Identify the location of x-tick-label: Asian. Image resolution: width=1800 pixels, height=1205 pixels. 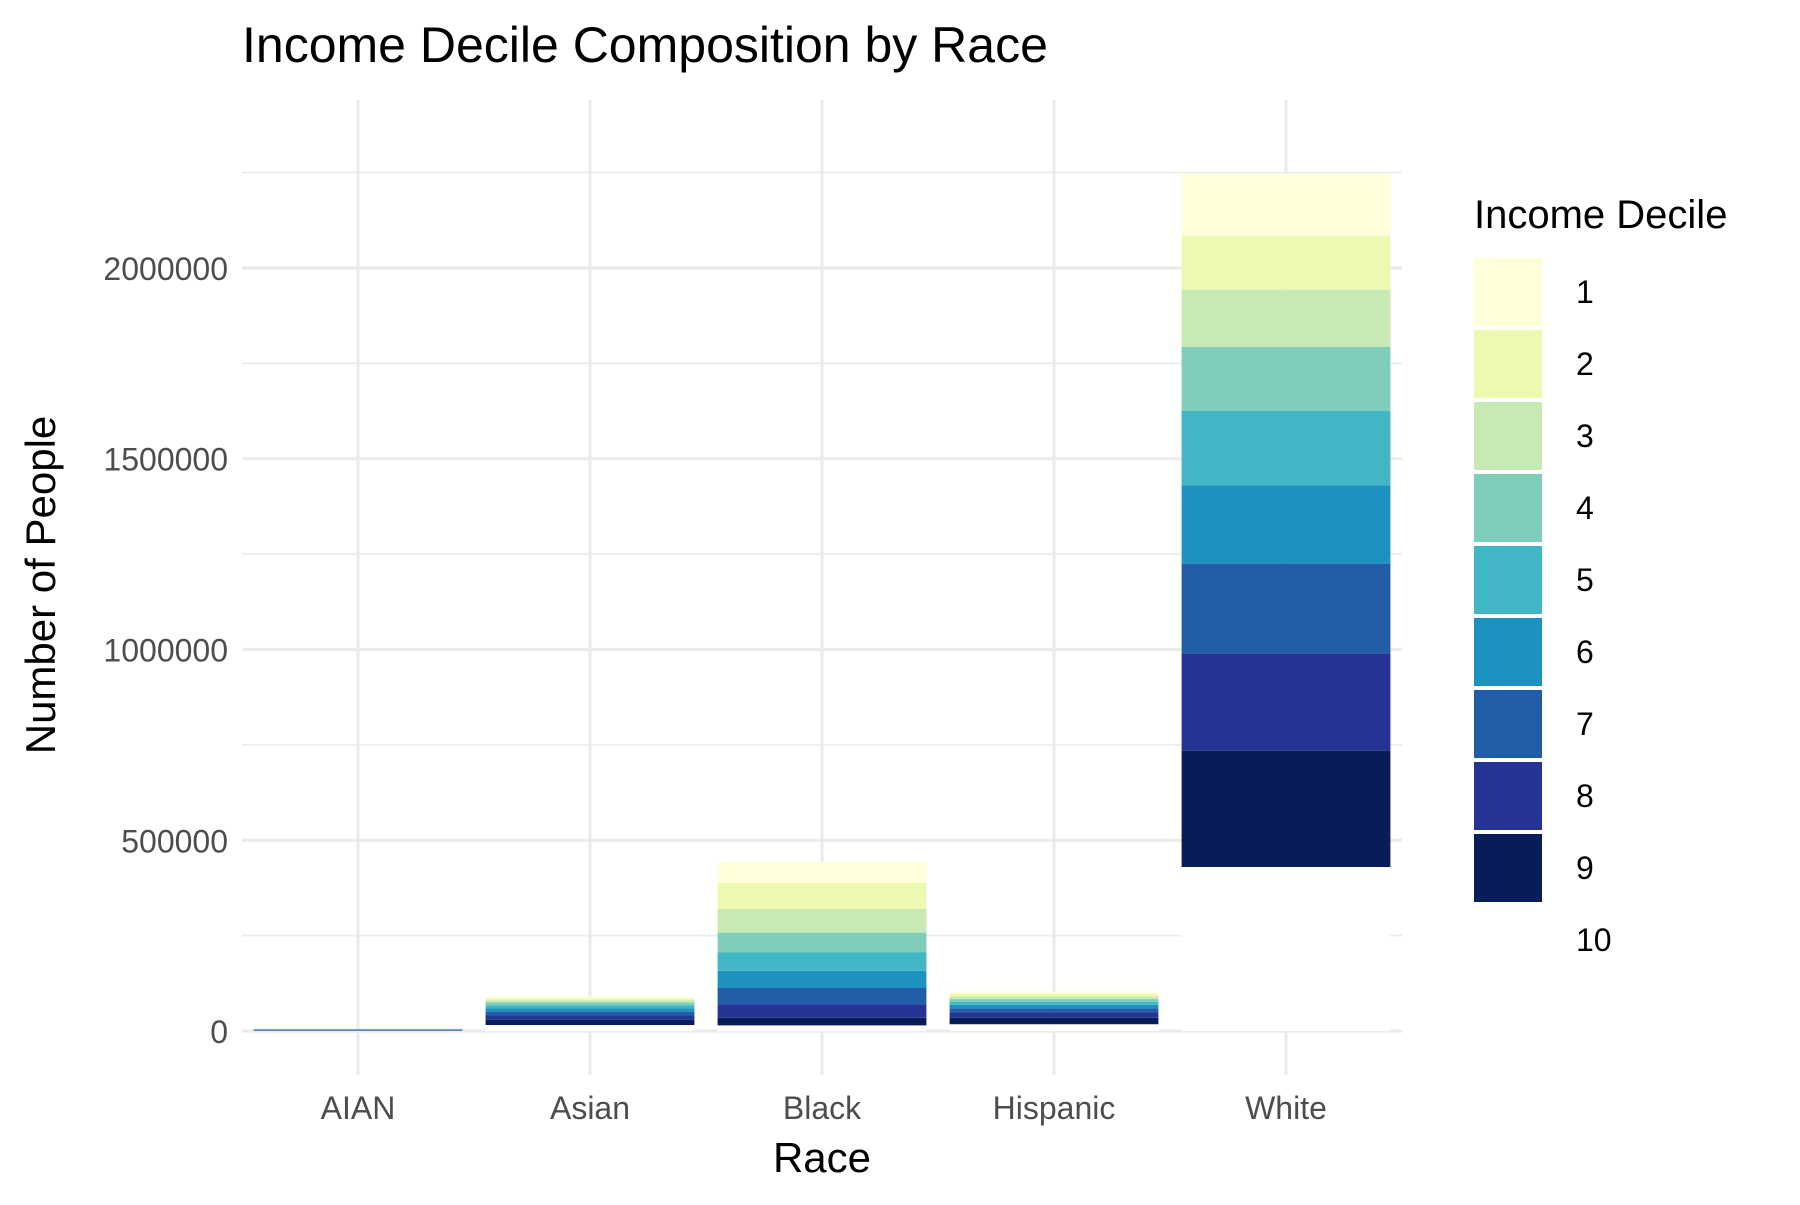
(590, 1108).